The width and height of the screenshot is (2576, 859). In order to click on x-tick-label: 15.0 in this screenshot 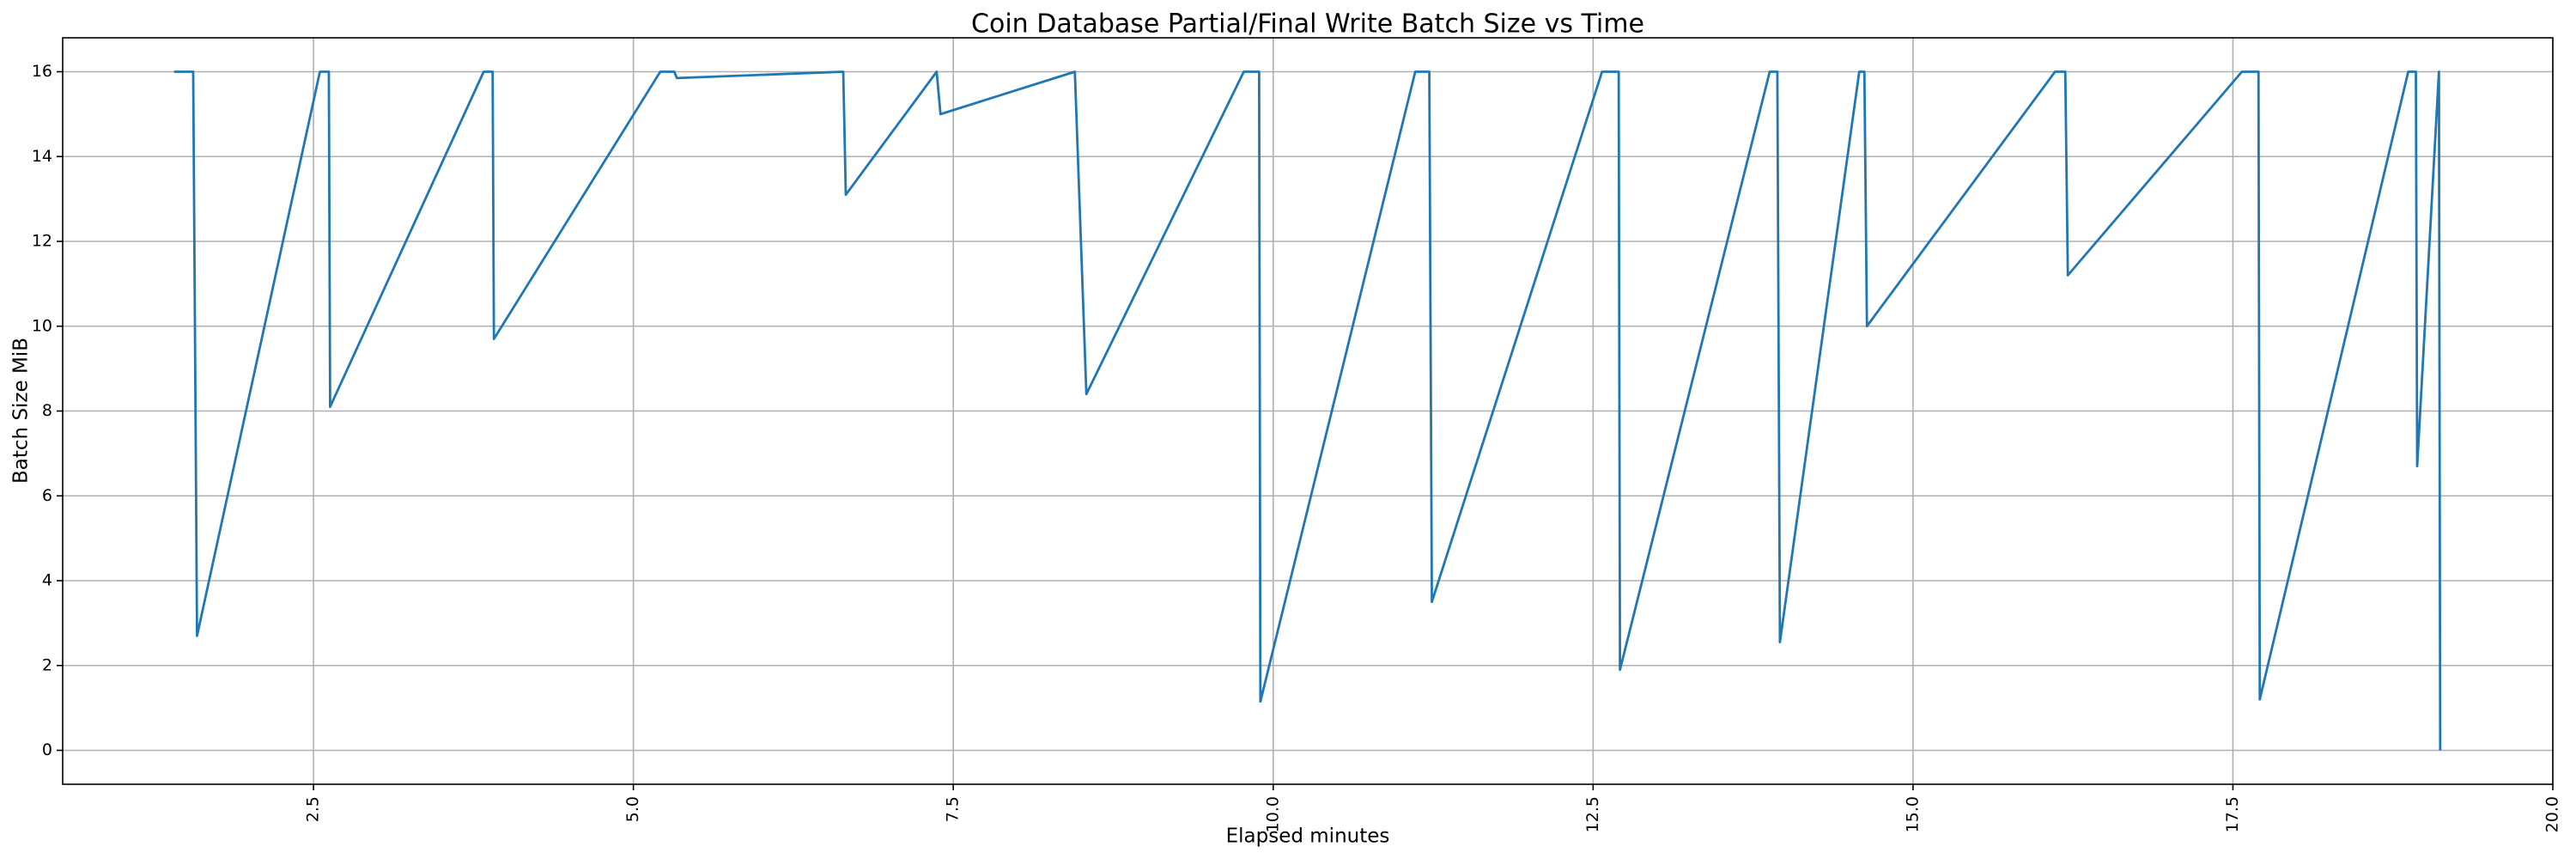, I will do `click(1912, 814)`.